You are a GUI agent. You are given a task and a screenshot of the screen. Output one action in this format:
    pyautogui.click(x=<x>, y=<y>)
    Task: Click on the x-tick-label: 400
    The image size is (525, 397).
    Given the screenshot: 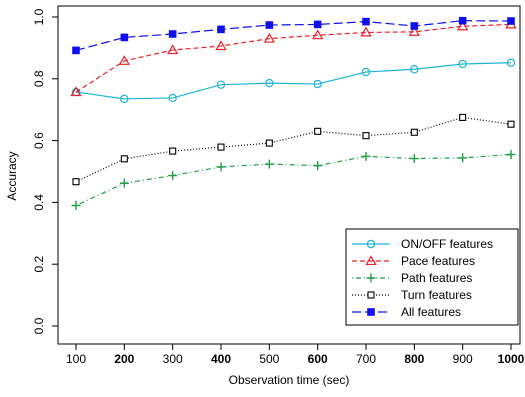 What is the action you would take?
    pyautogui.click(x=221, y=359)
    